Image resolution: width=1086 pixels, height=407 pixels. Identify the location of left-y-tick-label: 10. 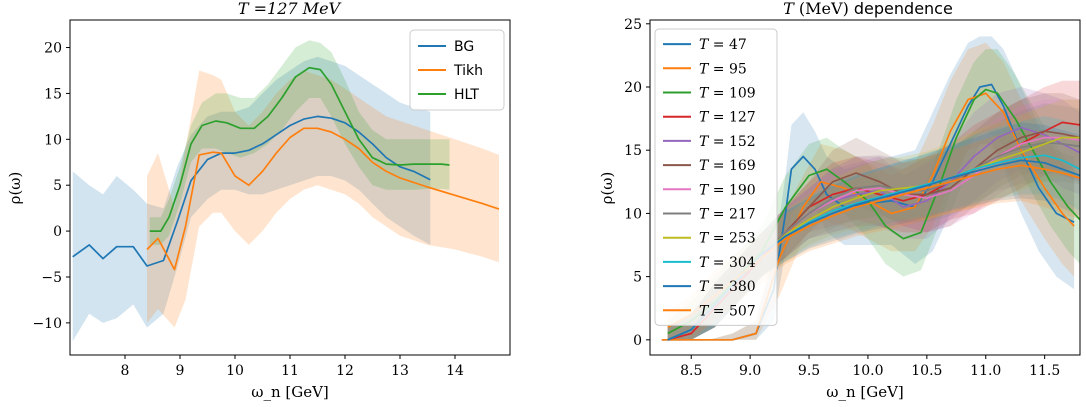
(53, 140).